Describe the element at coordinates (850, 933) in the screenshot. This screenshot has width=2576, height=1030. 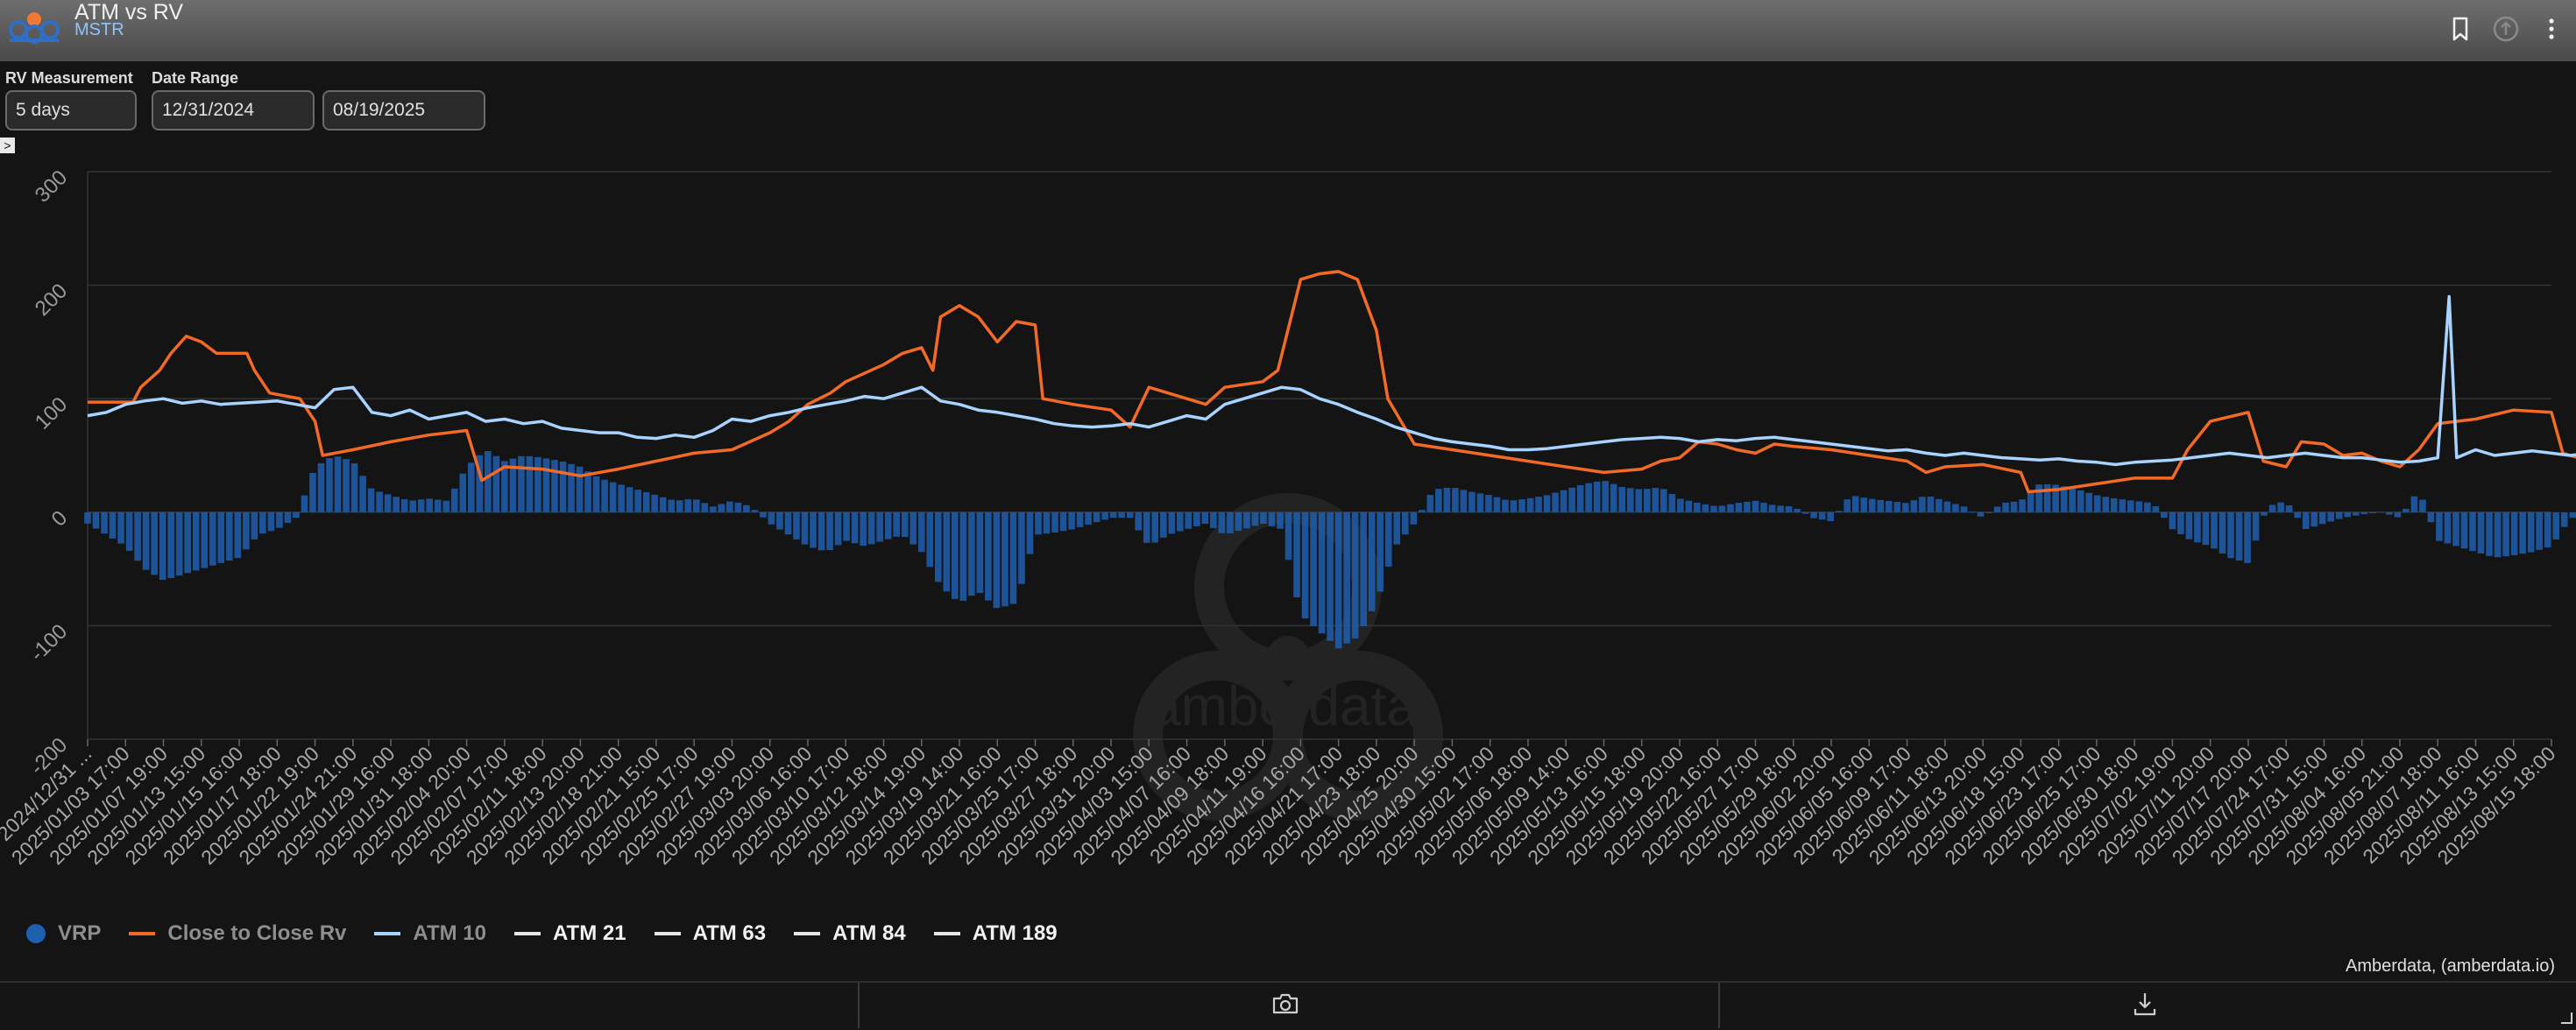
I see `legend-item-atm-84: ATM 84` at that location.